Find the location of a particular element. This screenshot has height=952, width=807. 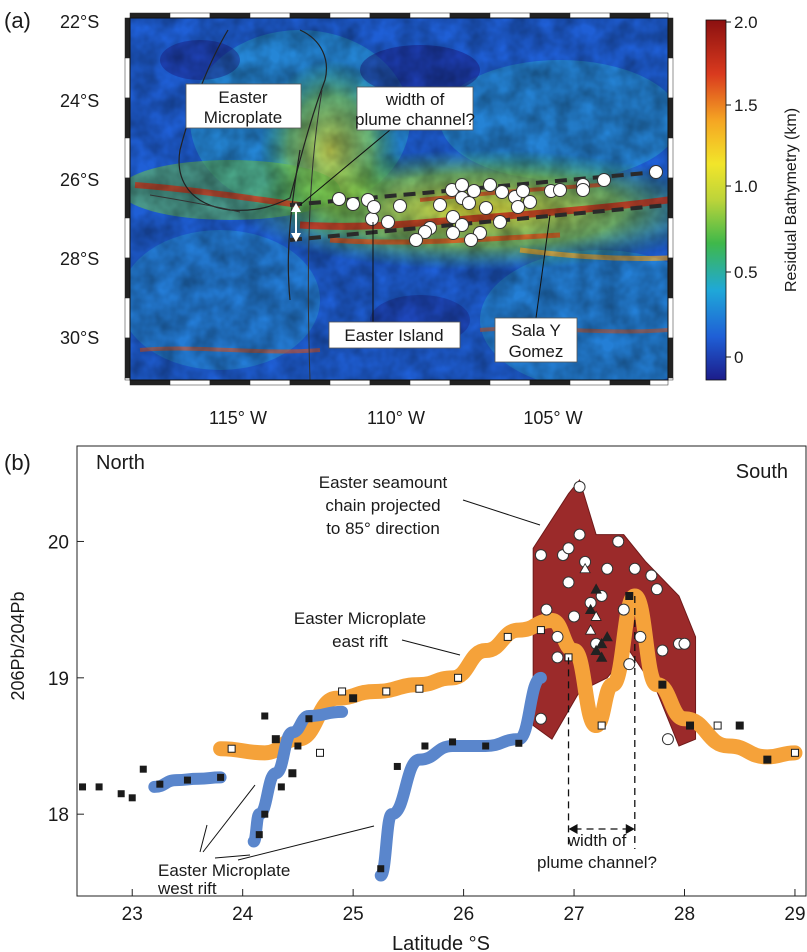

svg-text: Microplate is located at coordinates (243, 117).